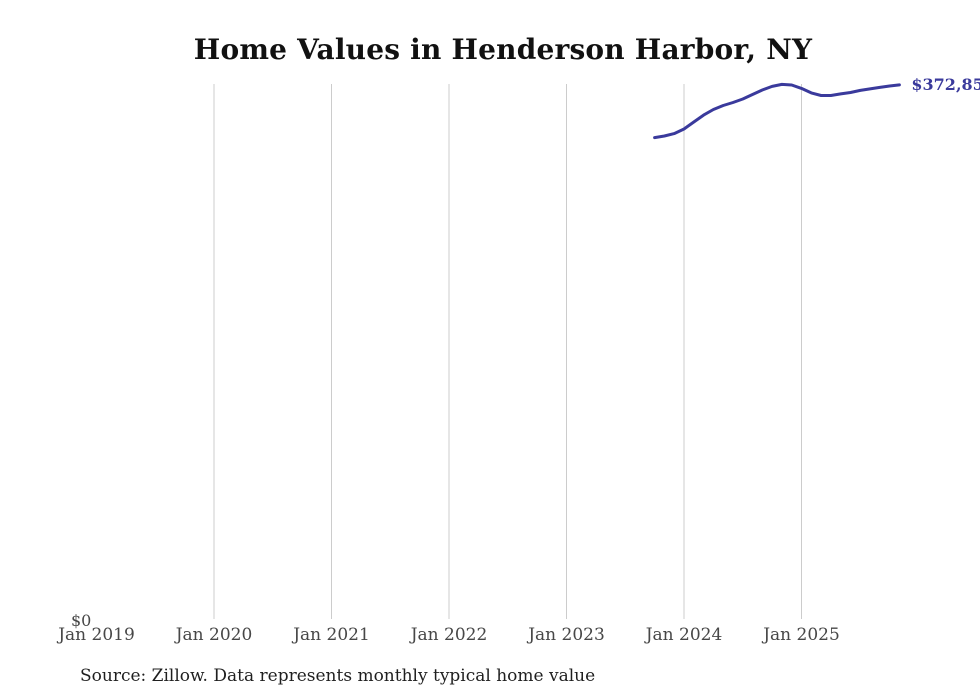 This screenshot has height=699, width=980. What do you see at coordinates (684, 635) in the screenshot?
I see `x-tick-label: Jan 2024` at bounding box center [684, 635].